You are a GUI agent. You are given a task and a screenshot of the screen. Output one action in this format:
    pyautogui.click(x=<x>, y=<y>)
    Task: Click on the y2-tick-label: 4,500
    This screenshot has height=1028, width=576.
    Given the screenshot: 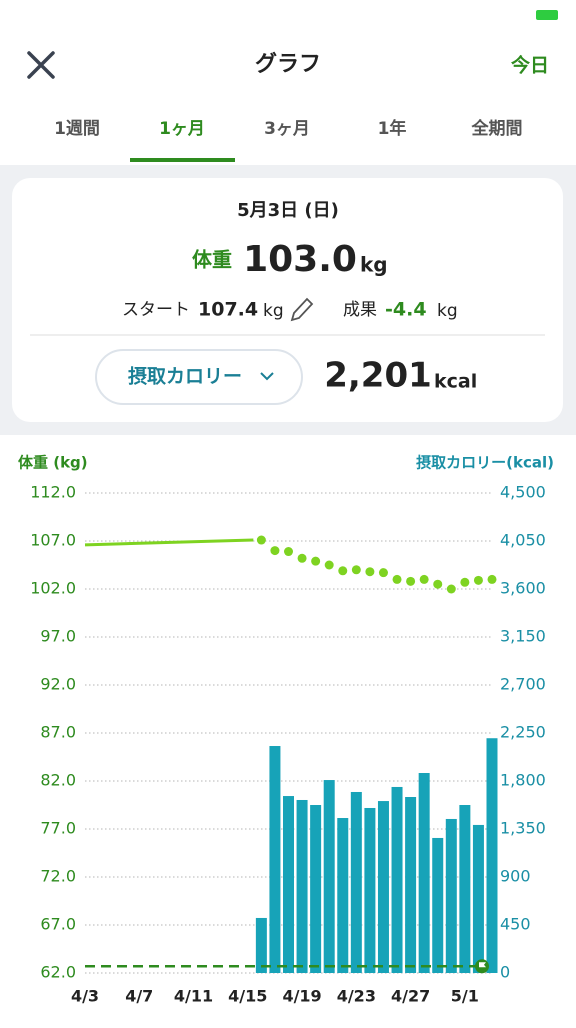 What is the action you would take?
    pyautogui.click(x=523, y=492)
    